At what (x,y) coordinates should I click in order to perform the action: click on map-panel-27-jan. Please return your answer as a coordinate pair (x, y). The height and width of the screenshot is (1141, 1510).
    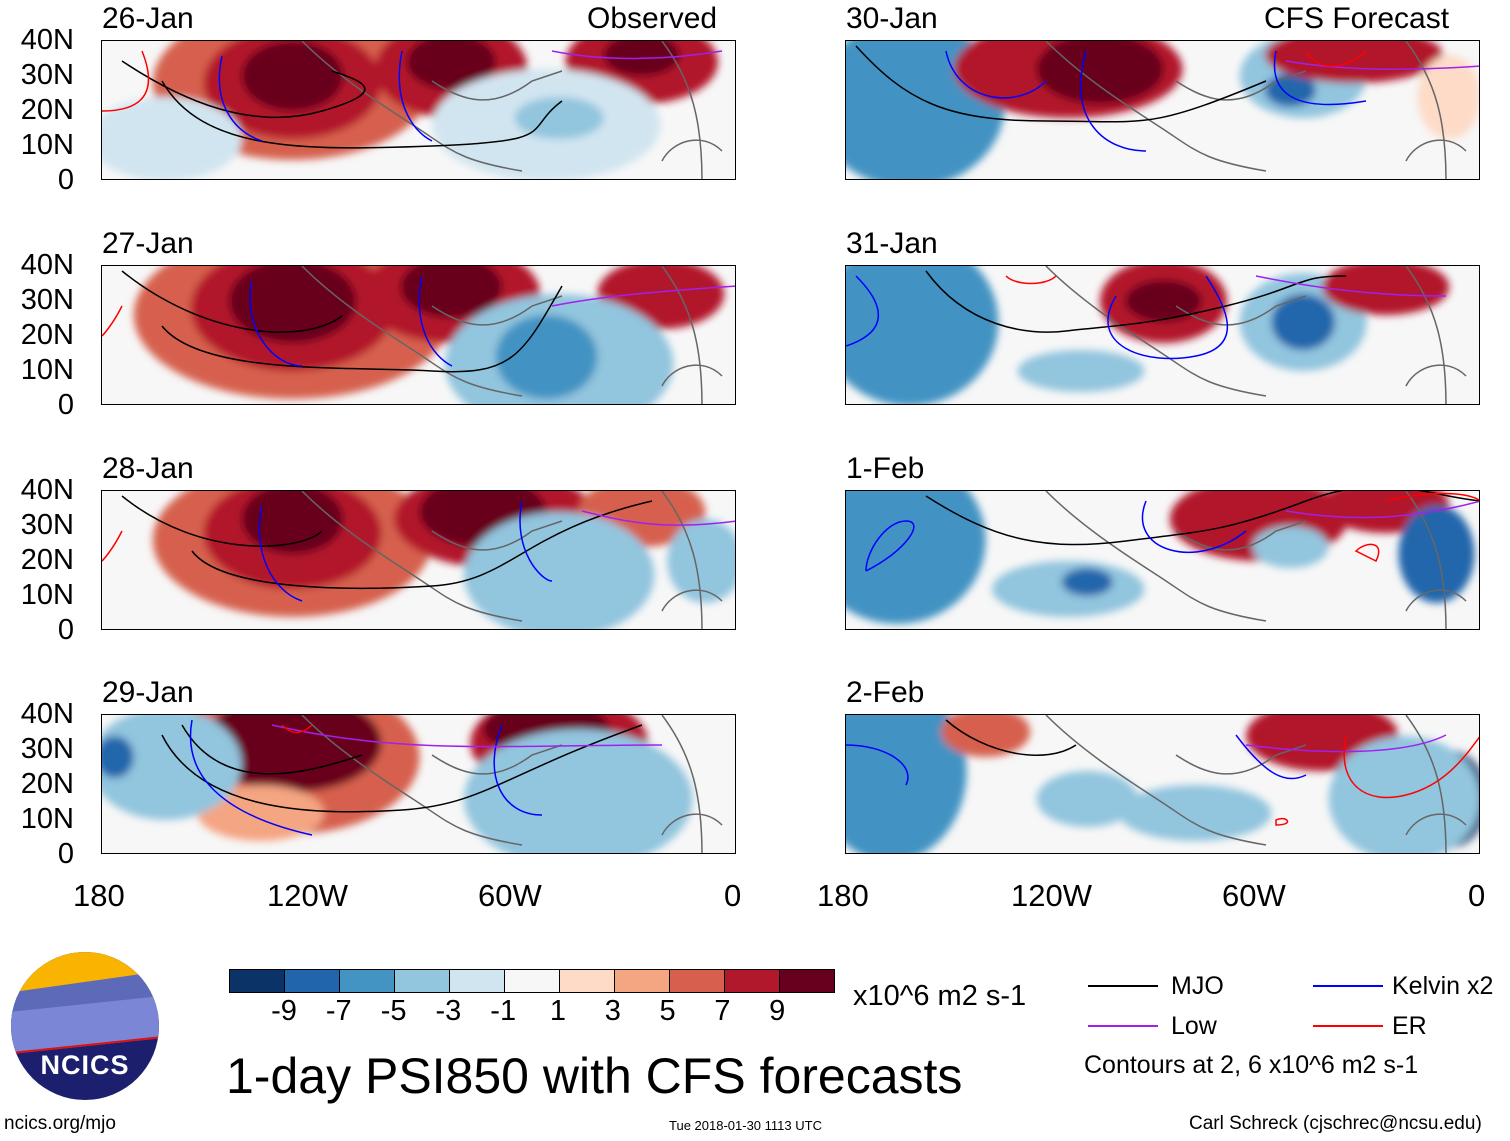
    Looking at the image, I should click on (418, 335).